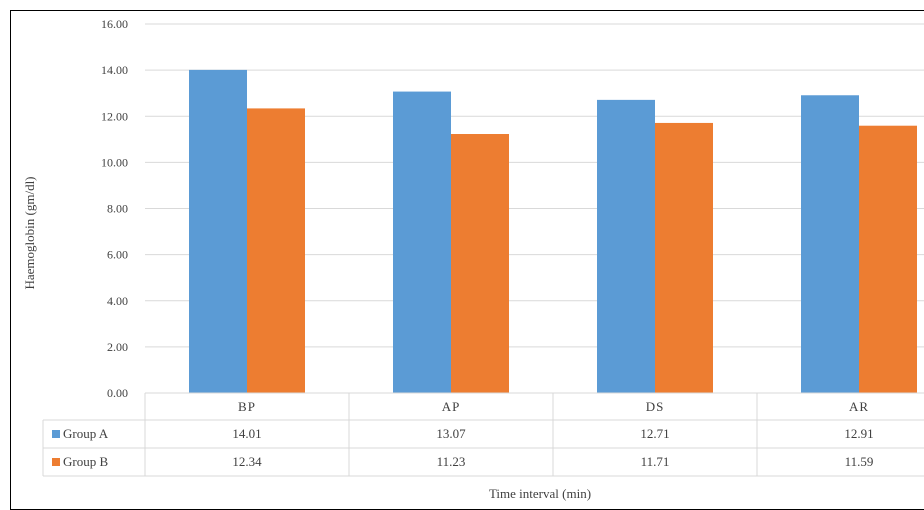  I want to click on y-tick-label: 16.00, so click(114, 24).